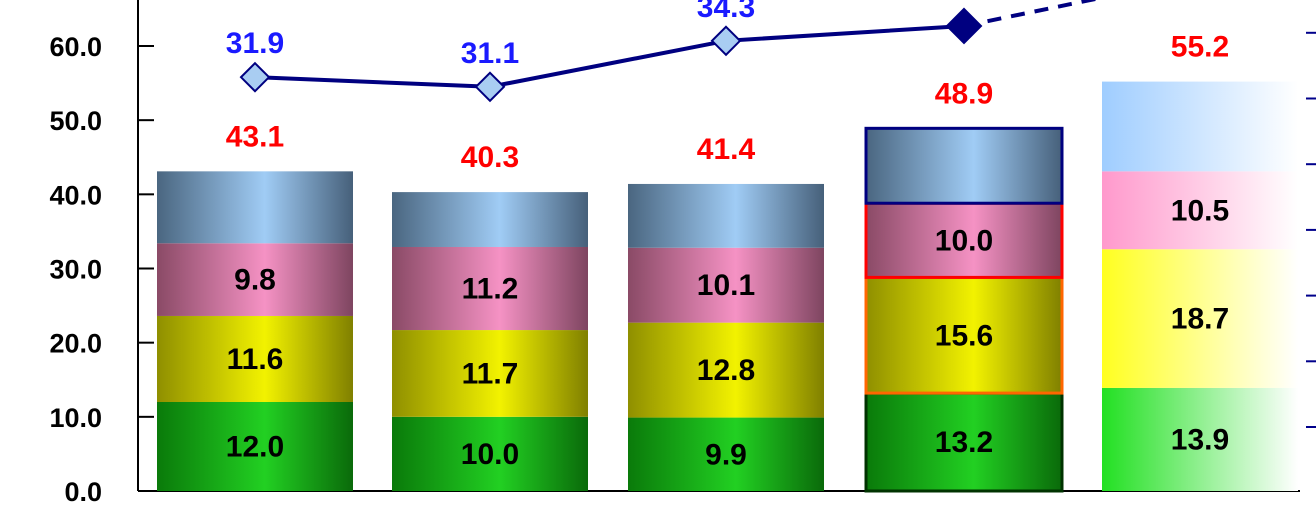 Image resolution: width=1316 pixels, height=512 pixels. I want to click on y-tick-label: 30.0, so click(75, 270).